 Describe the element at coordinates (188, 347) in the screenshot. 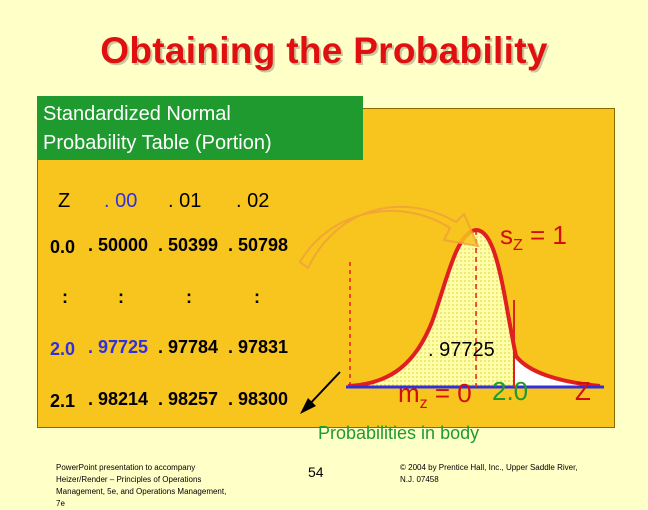

I see `row-2-c2: . 97784` at that location.